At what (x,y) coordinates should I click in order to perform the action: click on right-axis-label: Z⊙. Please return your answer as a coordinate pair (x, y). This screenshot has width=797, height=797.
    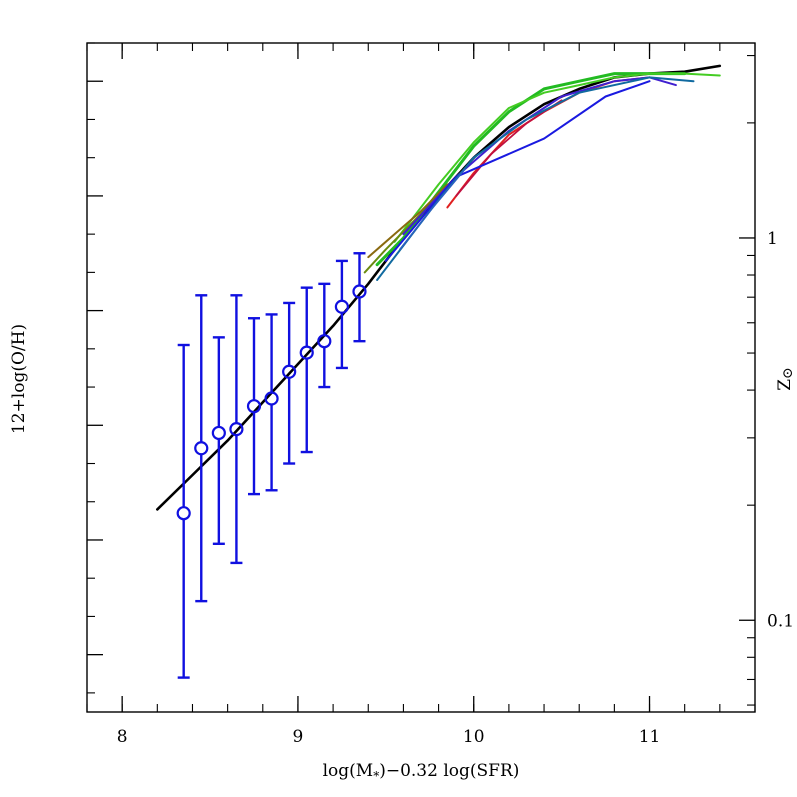
    Looking at the image, I should click on (785, 379).